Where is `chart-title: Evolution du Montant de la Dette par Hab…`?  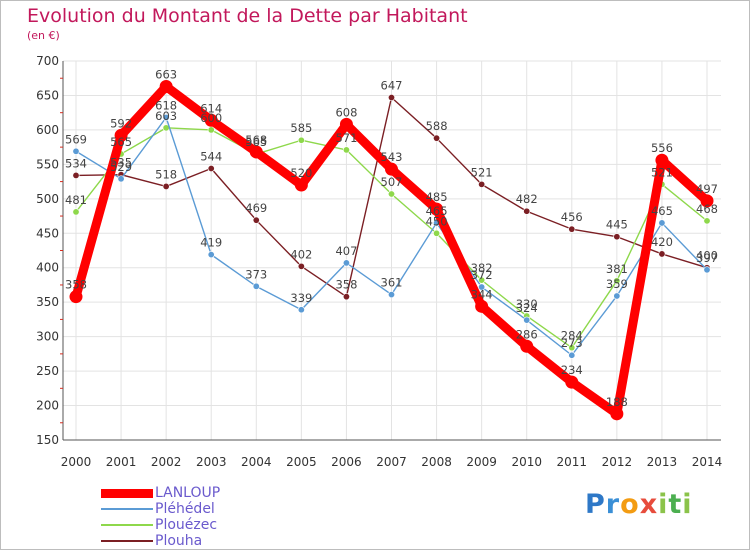 chart-title: Evolution du Montant de la Dette par Hab… is located at coordinates (247, 16).